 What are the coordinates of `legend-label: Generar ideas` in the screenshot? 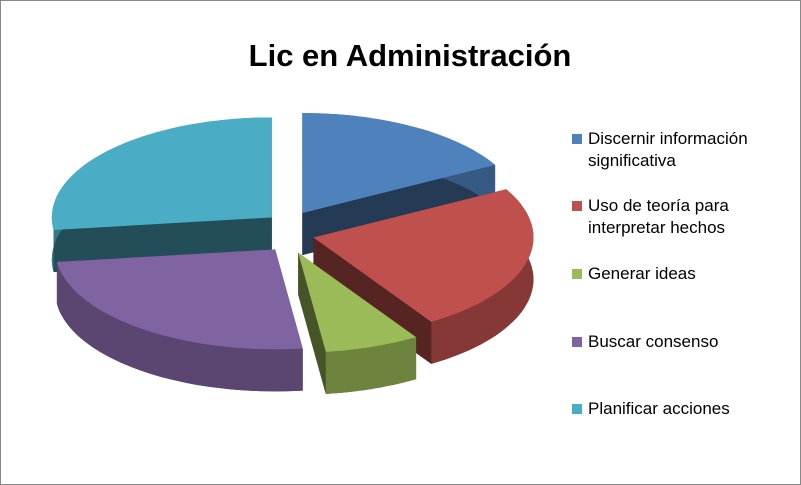 It's located at (642, 273).